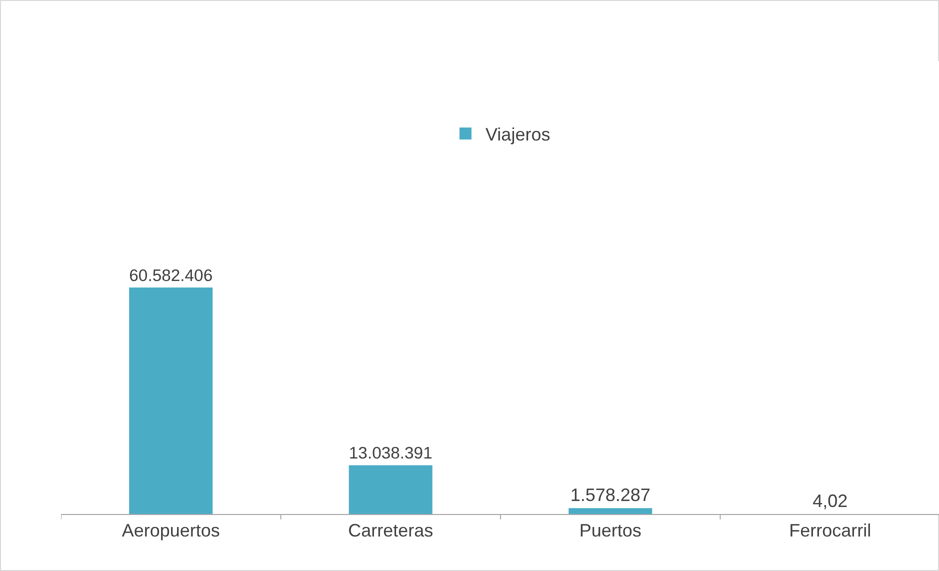 The image size is (939, 571). What do you see at coordinates (390, 453) in the screenshot?
I see `data-label: 13.038.391` at bounding box center [390, 453].